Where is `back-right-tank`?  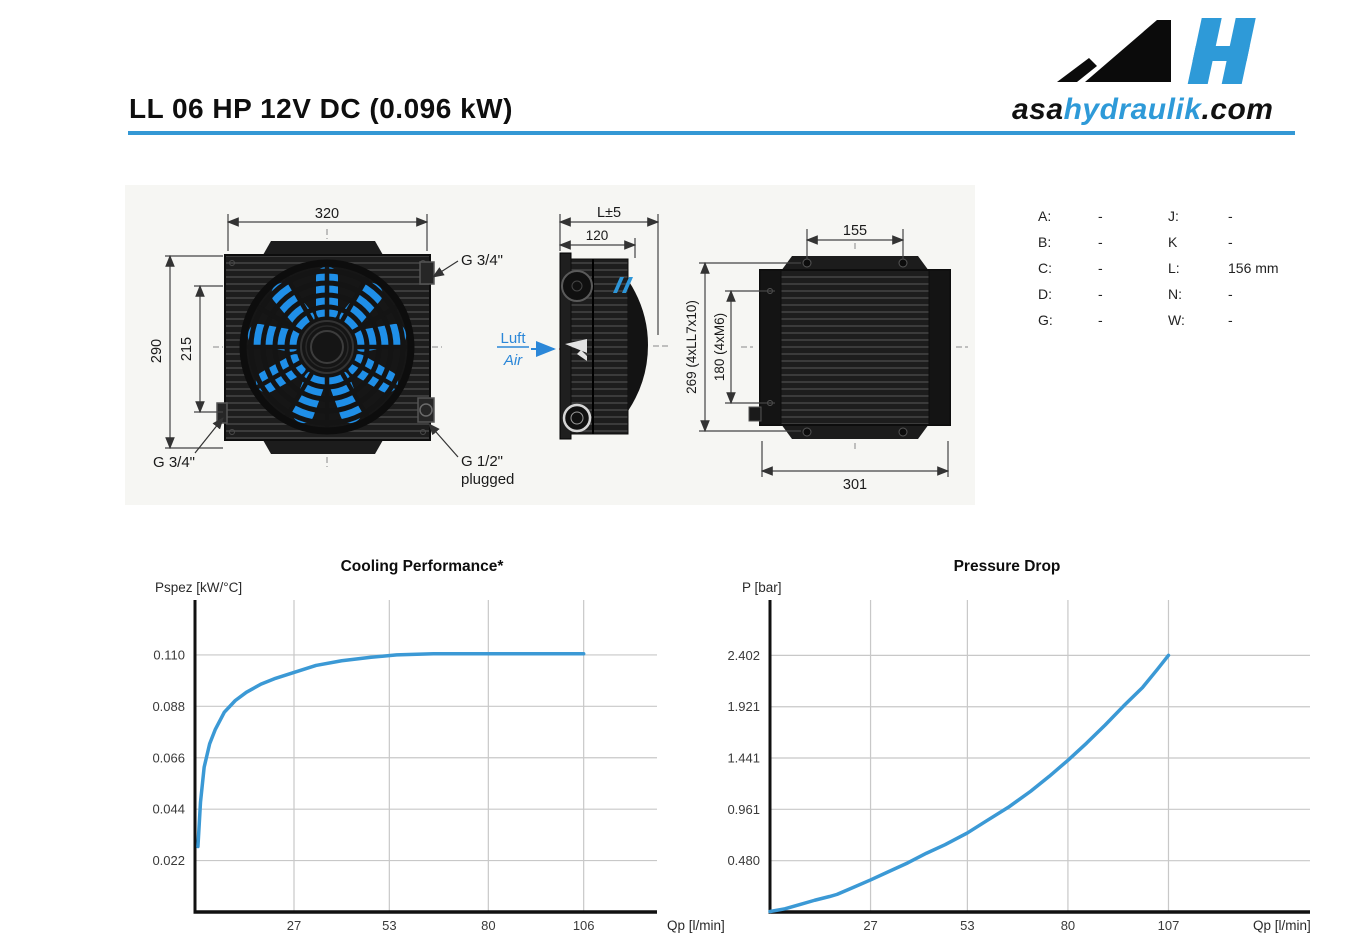 back-right-tank is located at coordinates (939, 347).